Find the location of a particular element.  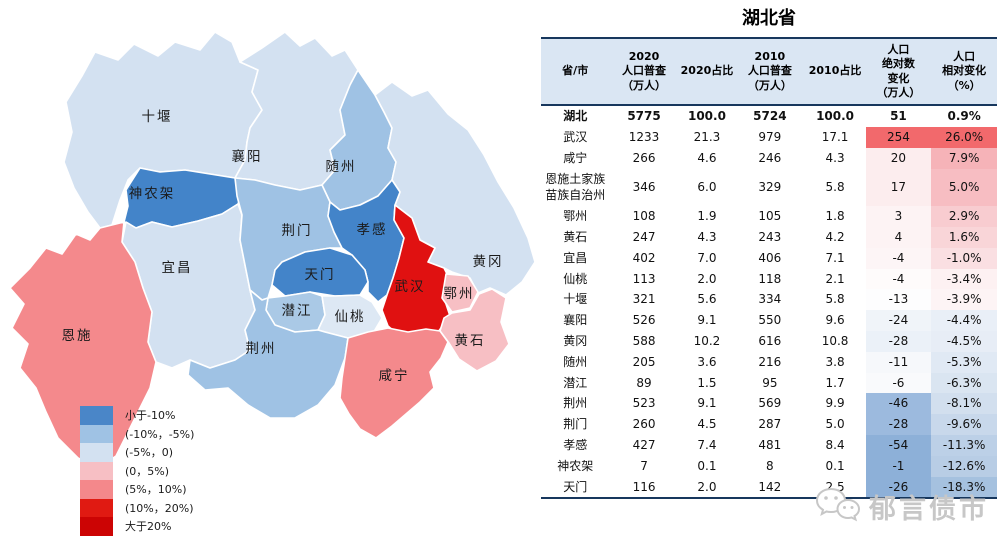

value-cell: 17.1 is located at coordinates (835, 136).